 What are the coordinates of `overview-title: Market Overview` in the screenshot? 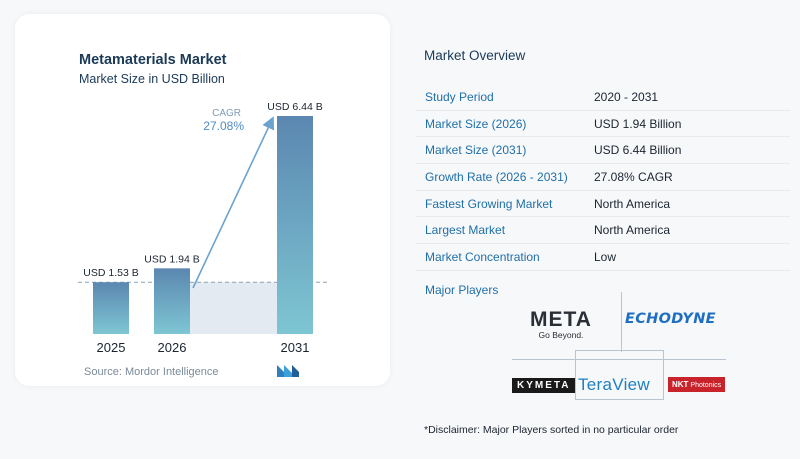 It's located at (475, 55).